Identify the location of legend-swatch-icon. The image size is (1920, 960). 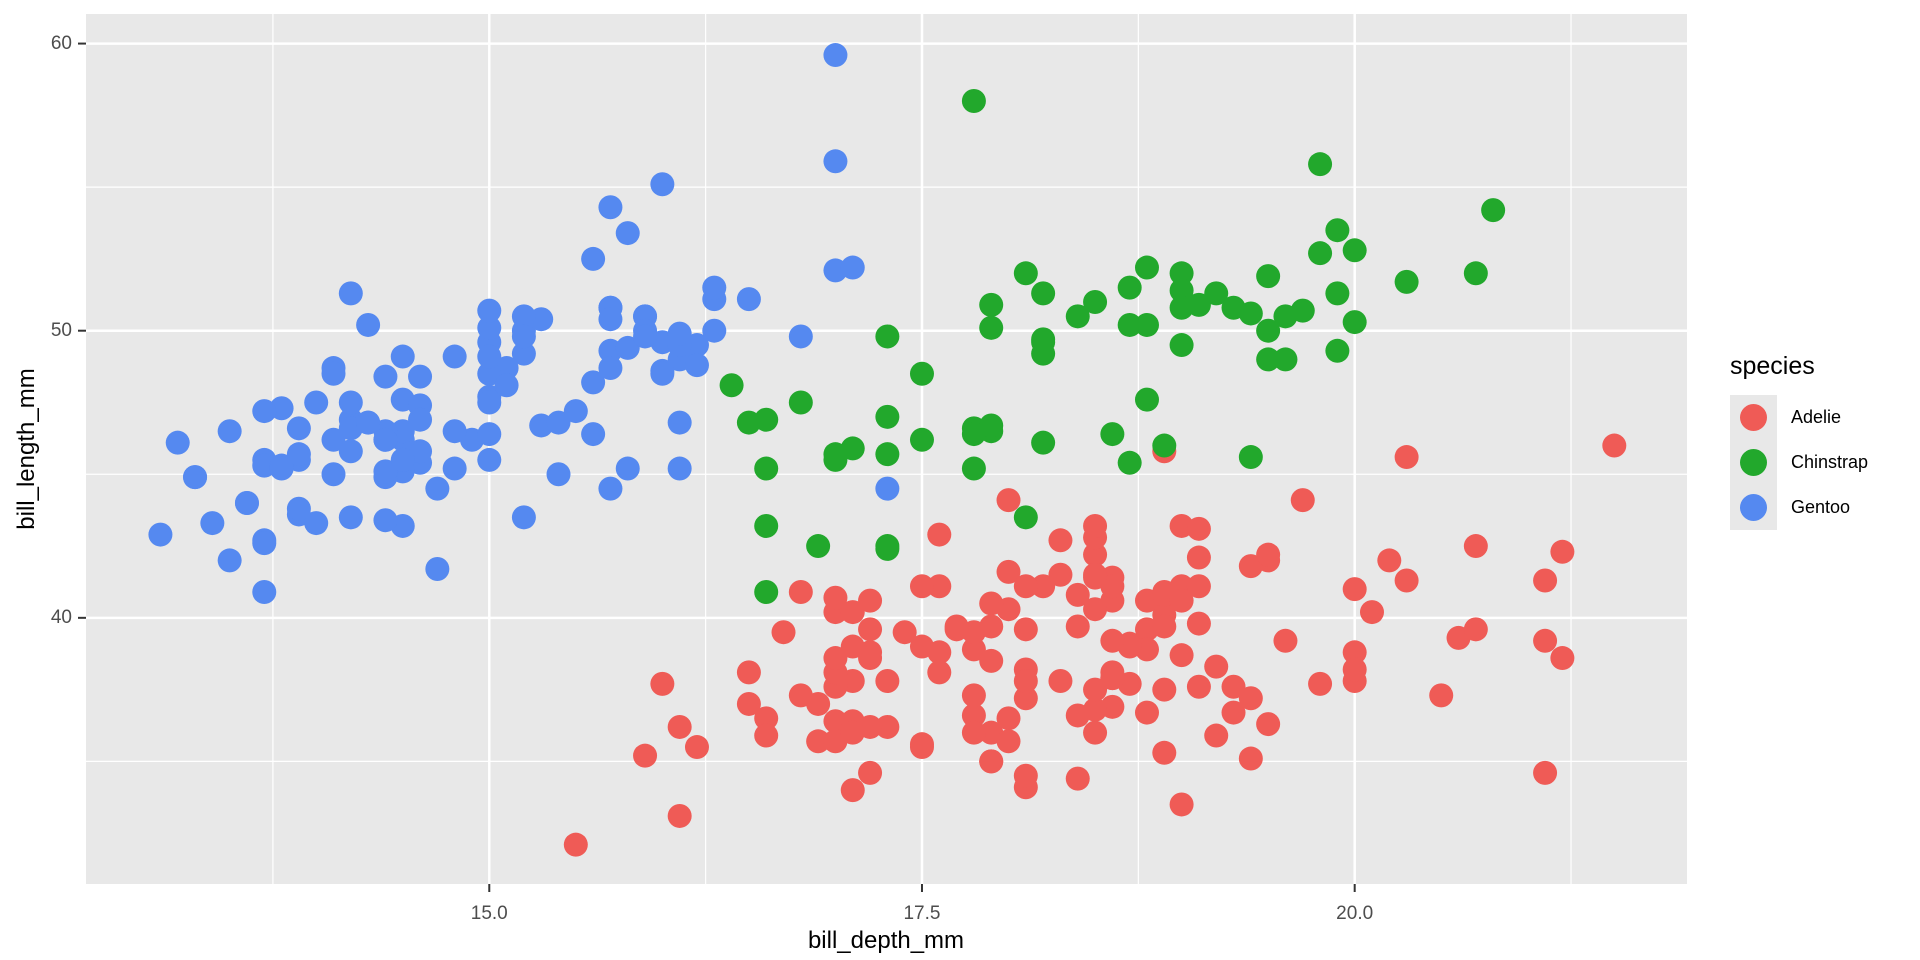
(1753, 462).